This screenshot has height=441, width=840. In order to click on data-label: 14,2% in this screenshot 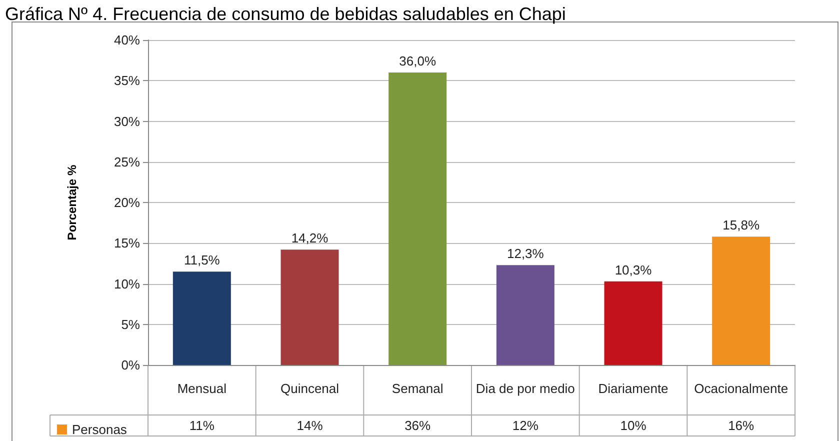, I will do `click(310, 238)`.